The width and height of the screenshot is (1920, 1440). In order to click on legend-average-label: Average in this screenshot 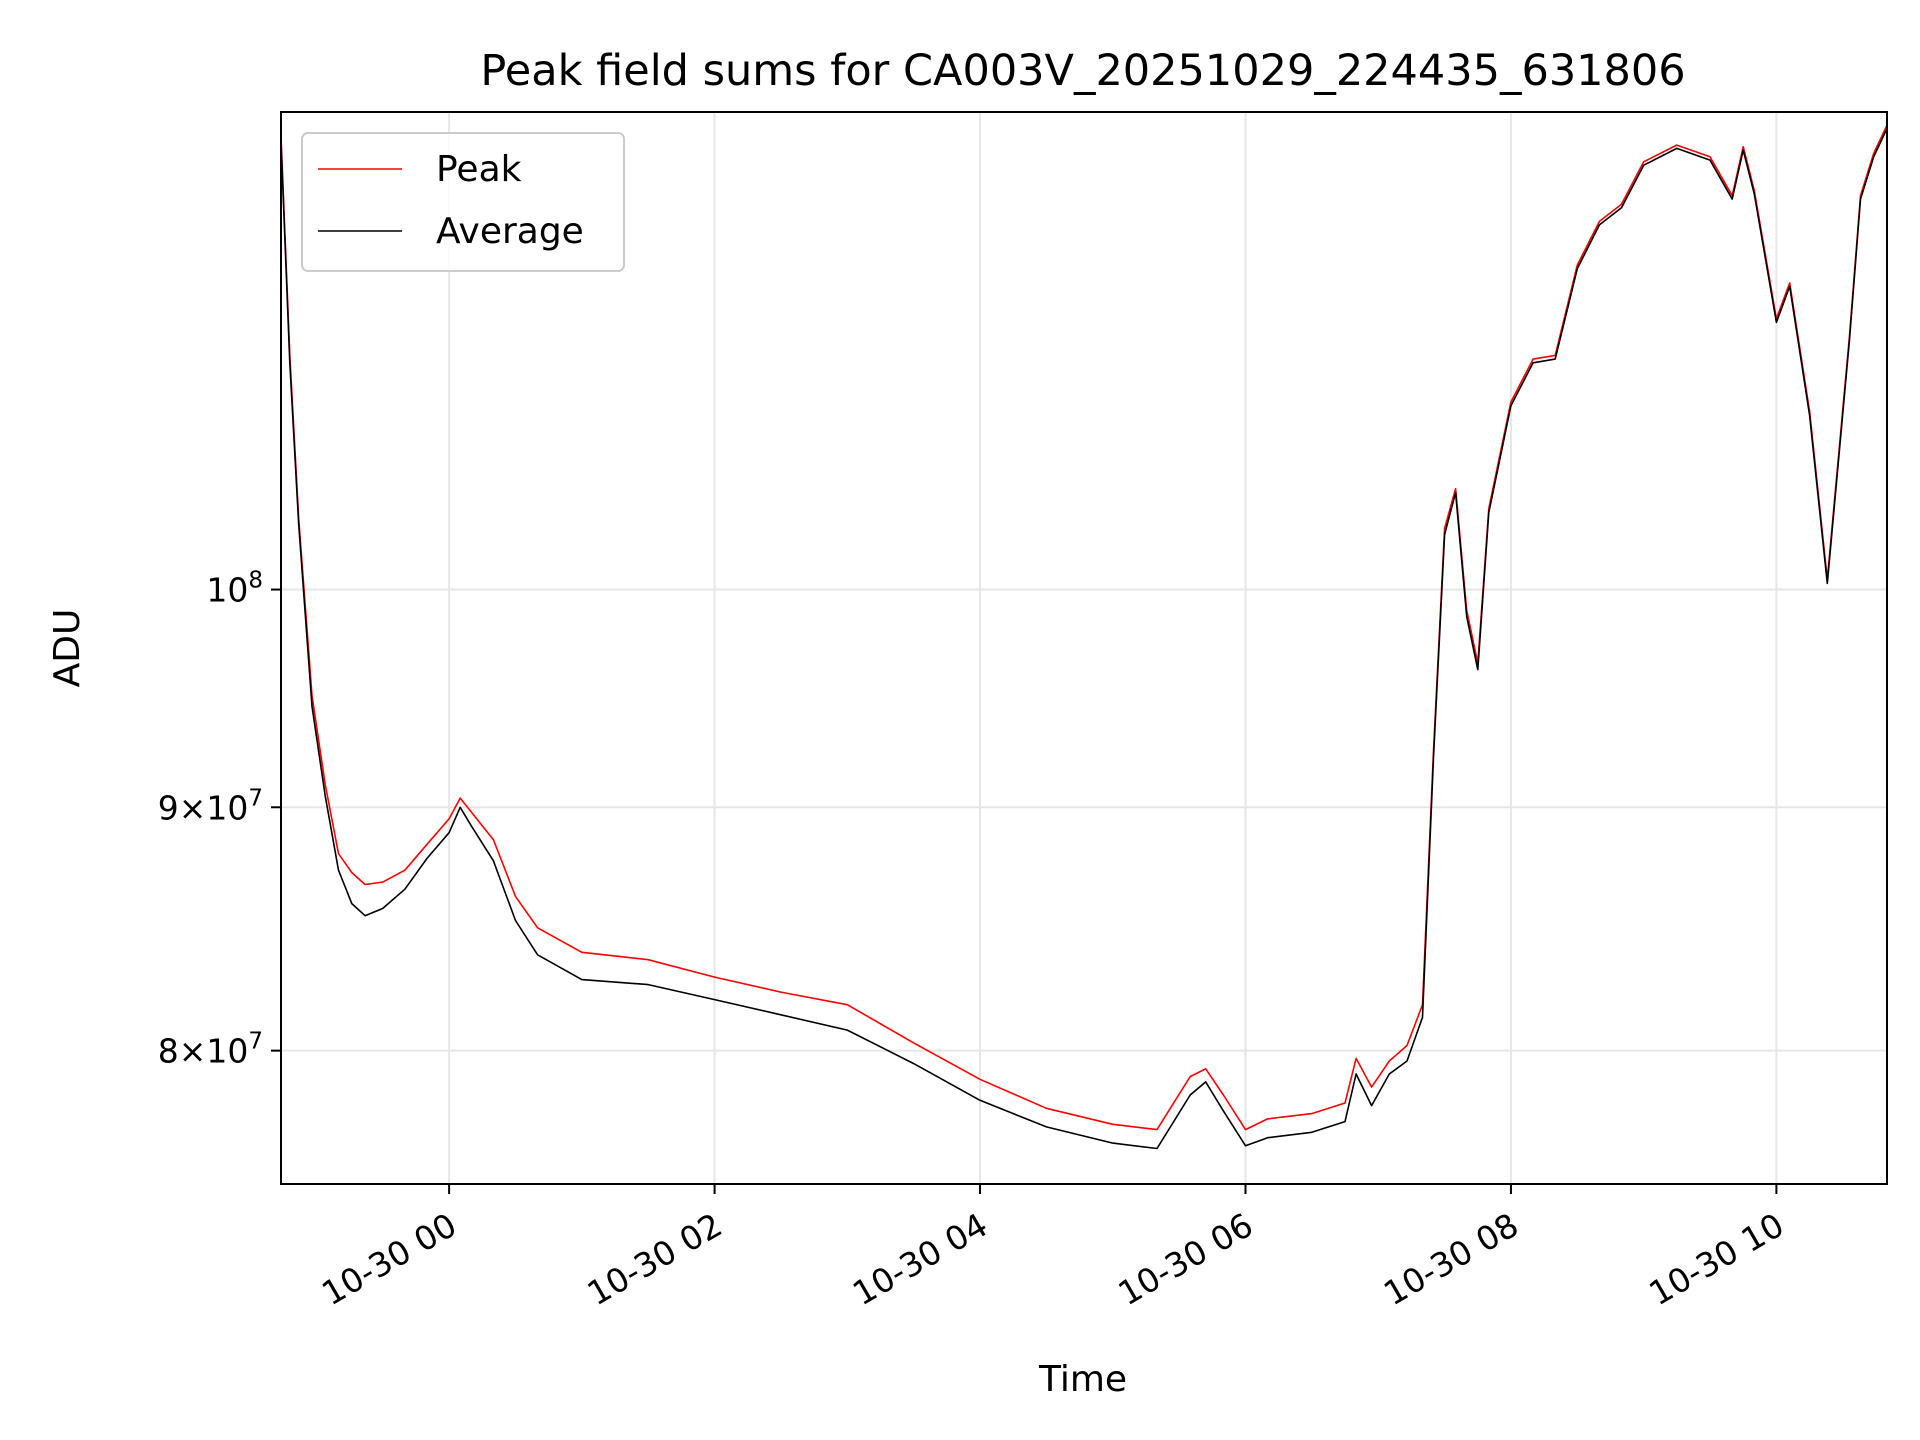, I will do `click(510, 231)`.